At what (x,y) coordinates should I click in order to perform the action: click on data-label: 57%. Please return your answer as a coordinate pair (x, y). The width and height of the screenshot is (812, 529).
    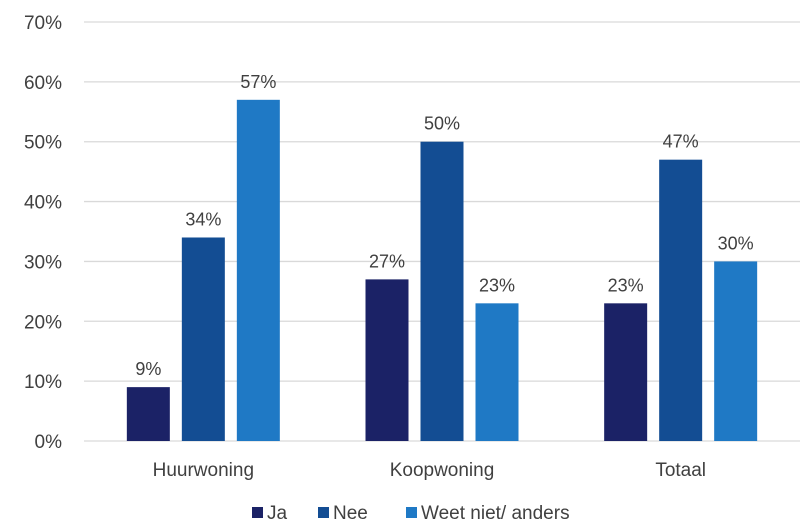
    Looking at the image, I should click on (258, 82).